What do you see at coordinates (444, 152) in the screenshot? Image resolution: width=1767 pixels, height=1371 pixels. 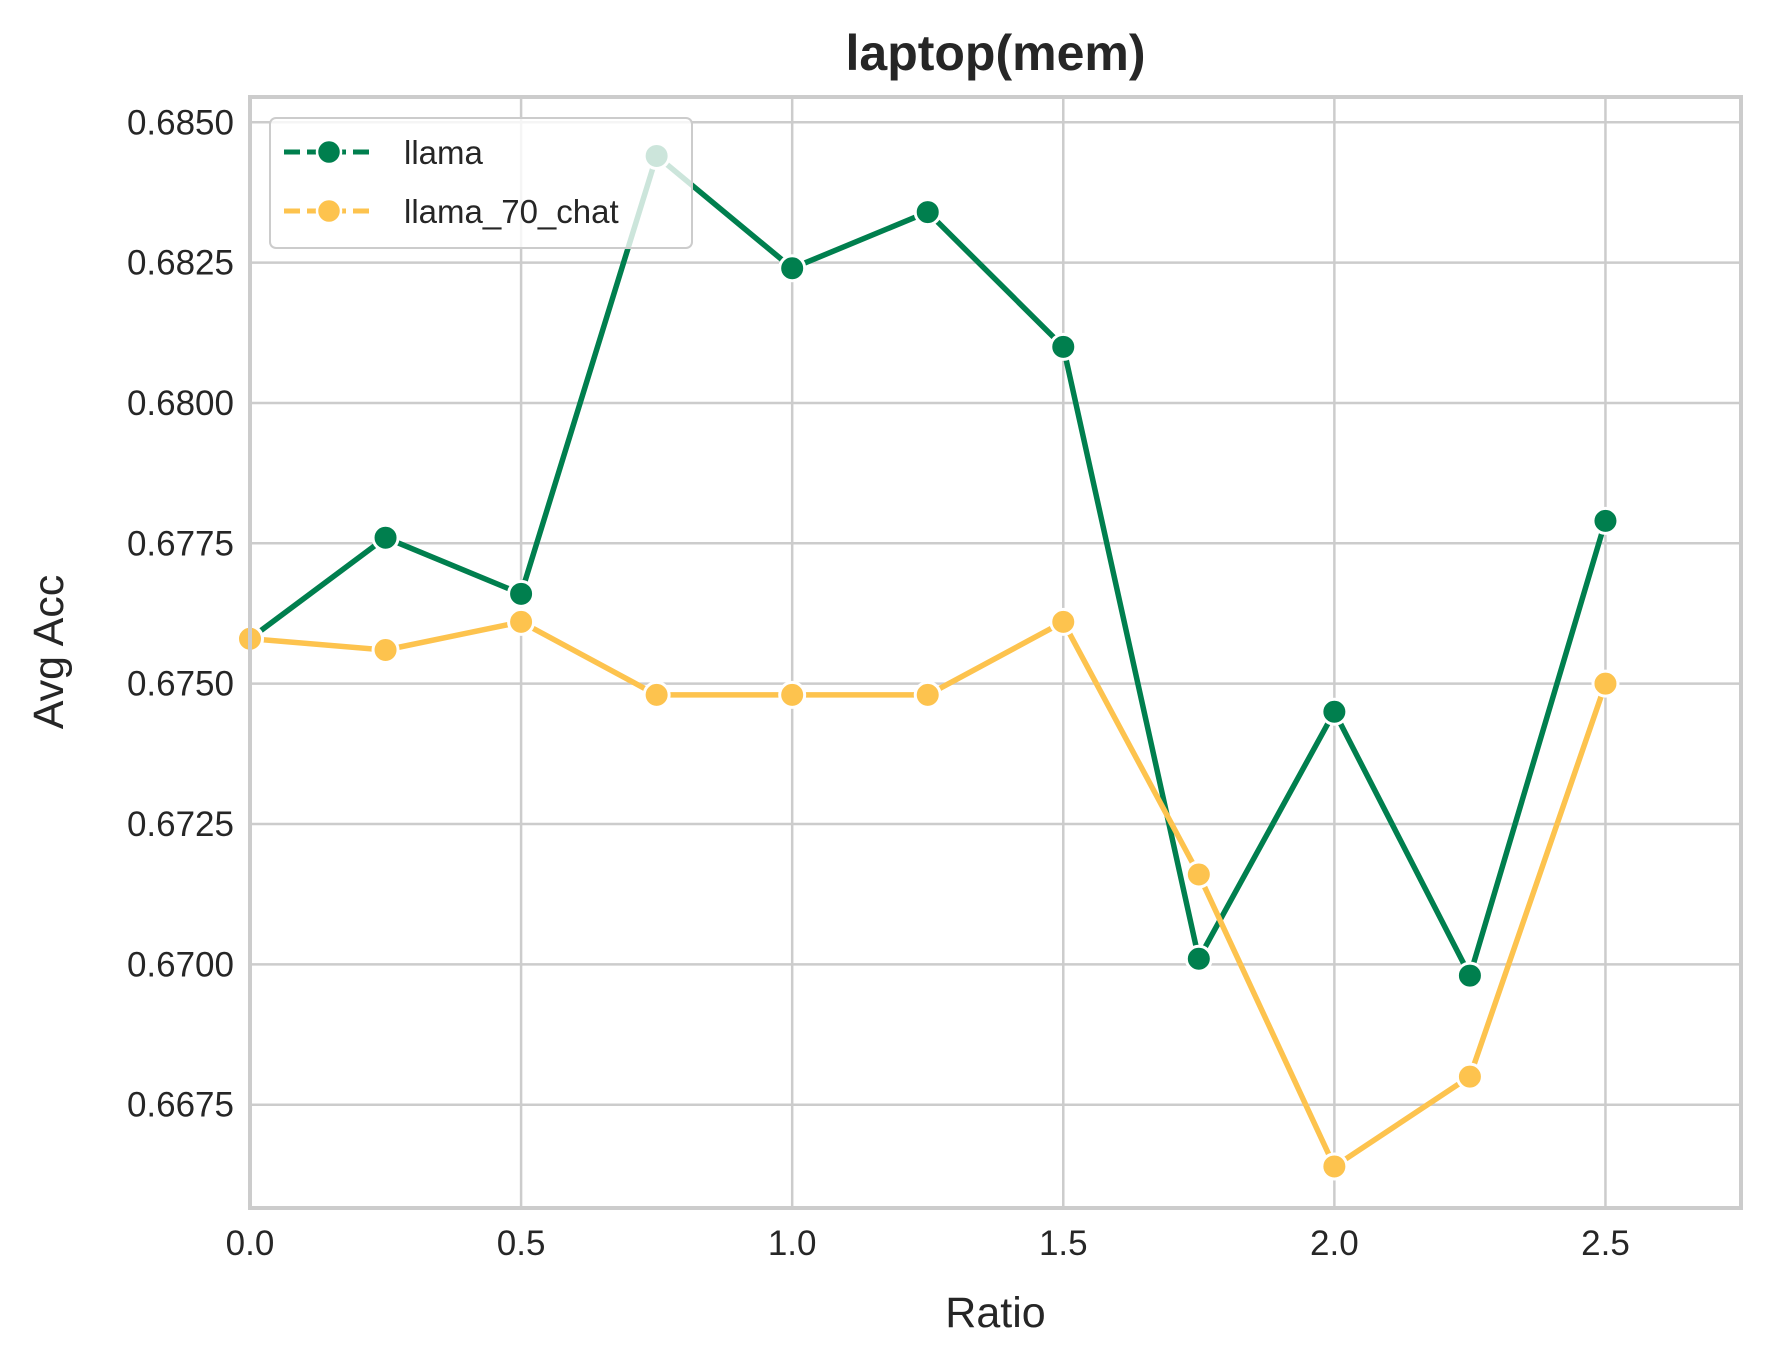 I see `legend-label-llama: llama` at bounding box center [444, 152].